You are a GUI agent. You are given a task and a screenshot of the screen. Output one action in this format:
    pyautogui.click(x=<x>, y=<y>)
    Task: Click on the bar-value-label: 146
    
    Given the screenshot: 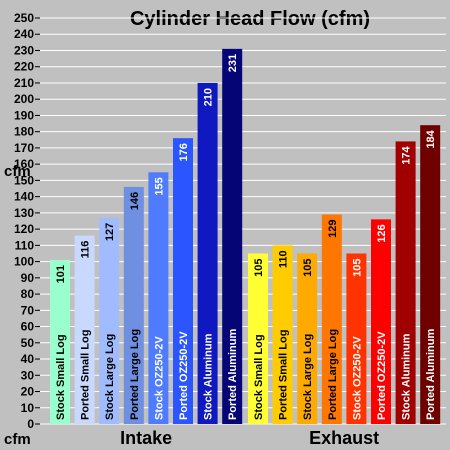 What is the action you would take?
    pyautogui.click(x=135, y=201)
    